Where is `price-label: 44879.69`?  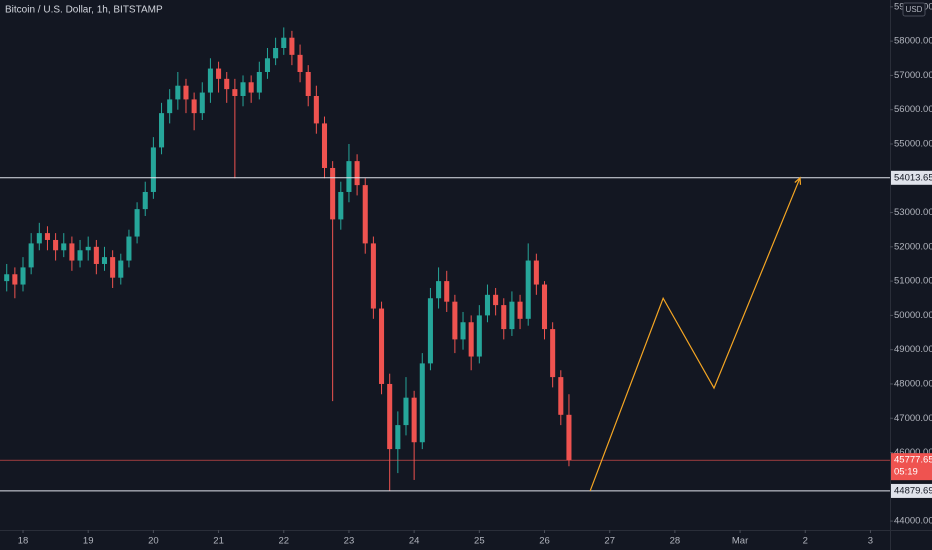 price-label: 44879.69 is located at coordinates (913, 490).